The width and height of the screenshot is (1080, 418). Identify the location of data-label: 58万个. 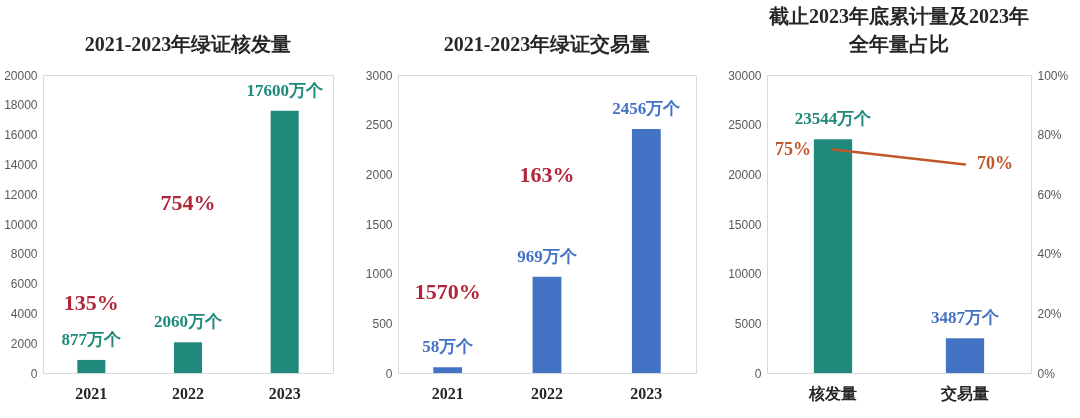
(448, 347).